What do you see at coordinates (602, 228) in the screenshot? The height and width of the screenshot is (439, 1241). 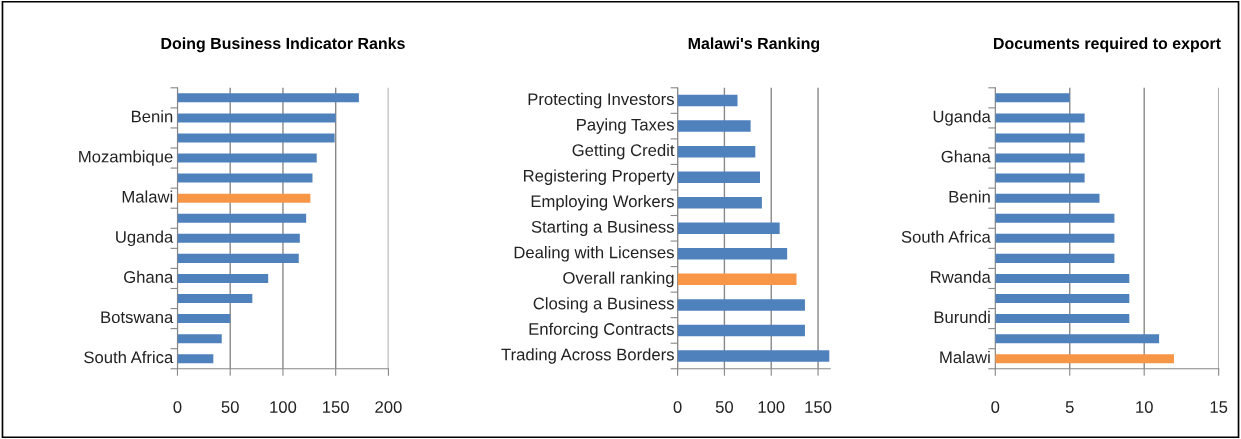 I see `y-tick-label: Starting a Business` at bounding box center [602, 228].